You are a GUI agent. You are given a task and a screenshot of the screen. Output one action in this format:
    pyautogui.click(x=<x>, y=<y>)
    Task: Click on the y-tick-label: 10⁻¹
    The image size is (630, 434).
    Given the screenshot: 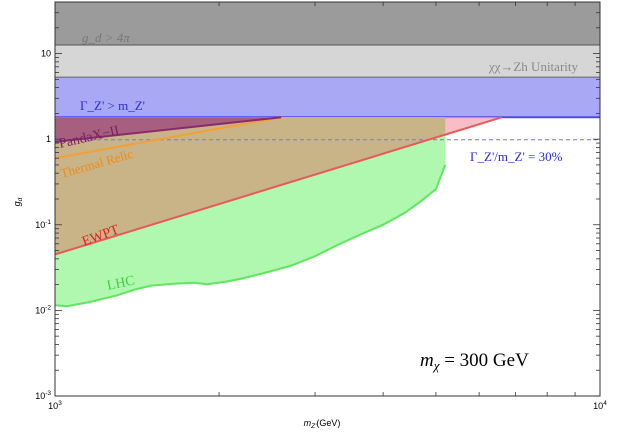 What is the action you would take?
    pyautogui.click(x=43, y=224)
    